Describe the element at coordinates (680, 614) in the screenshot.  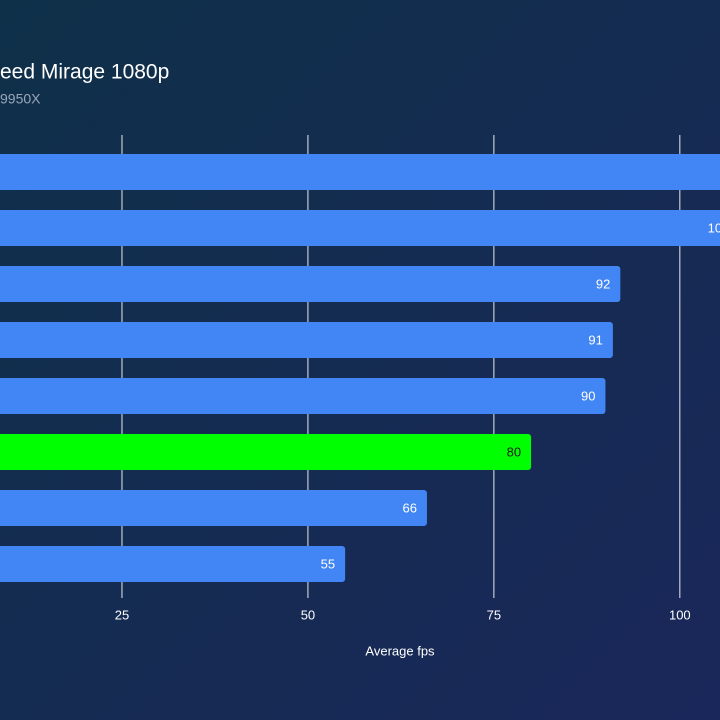
I see `x-tick-label: 100` at that location.